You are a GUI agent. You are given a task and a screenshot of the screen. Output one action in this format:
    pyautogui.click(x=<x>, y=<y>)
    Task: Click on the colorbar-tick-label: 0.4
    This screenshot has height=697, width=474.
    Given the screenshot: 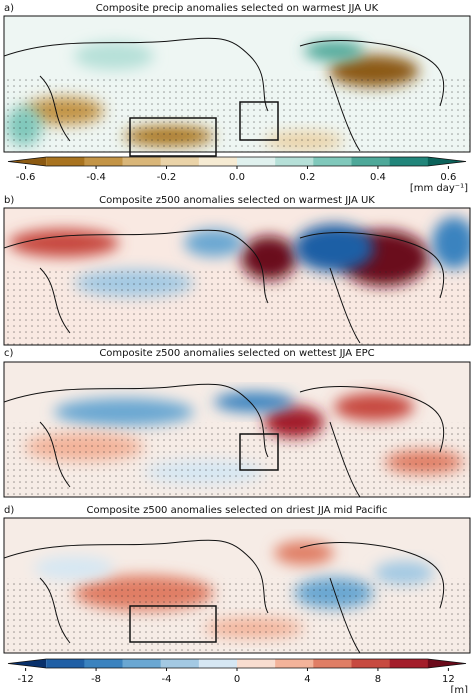 What is the action you would take?
    pyautogui.click(x=378, y=177)
    